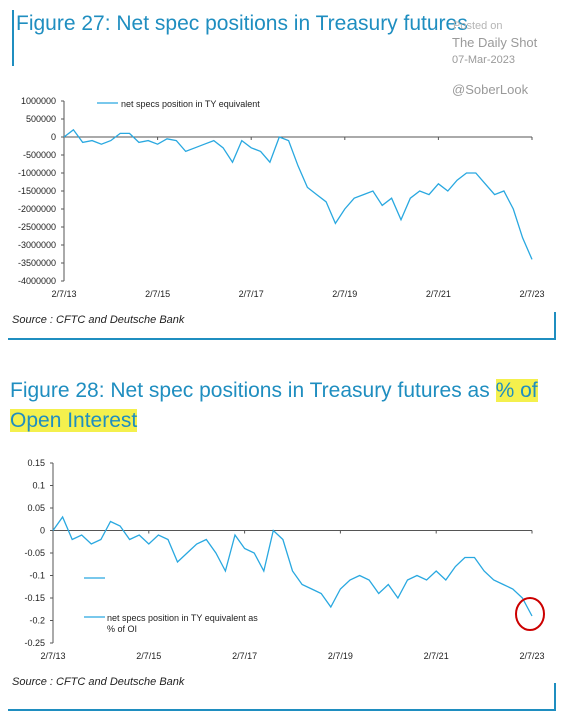 The image size is (564, 711). What do you see at coordinates (530, 614) in the screenshot?
I see `highlight-circle` at bounding box center [530, 614].